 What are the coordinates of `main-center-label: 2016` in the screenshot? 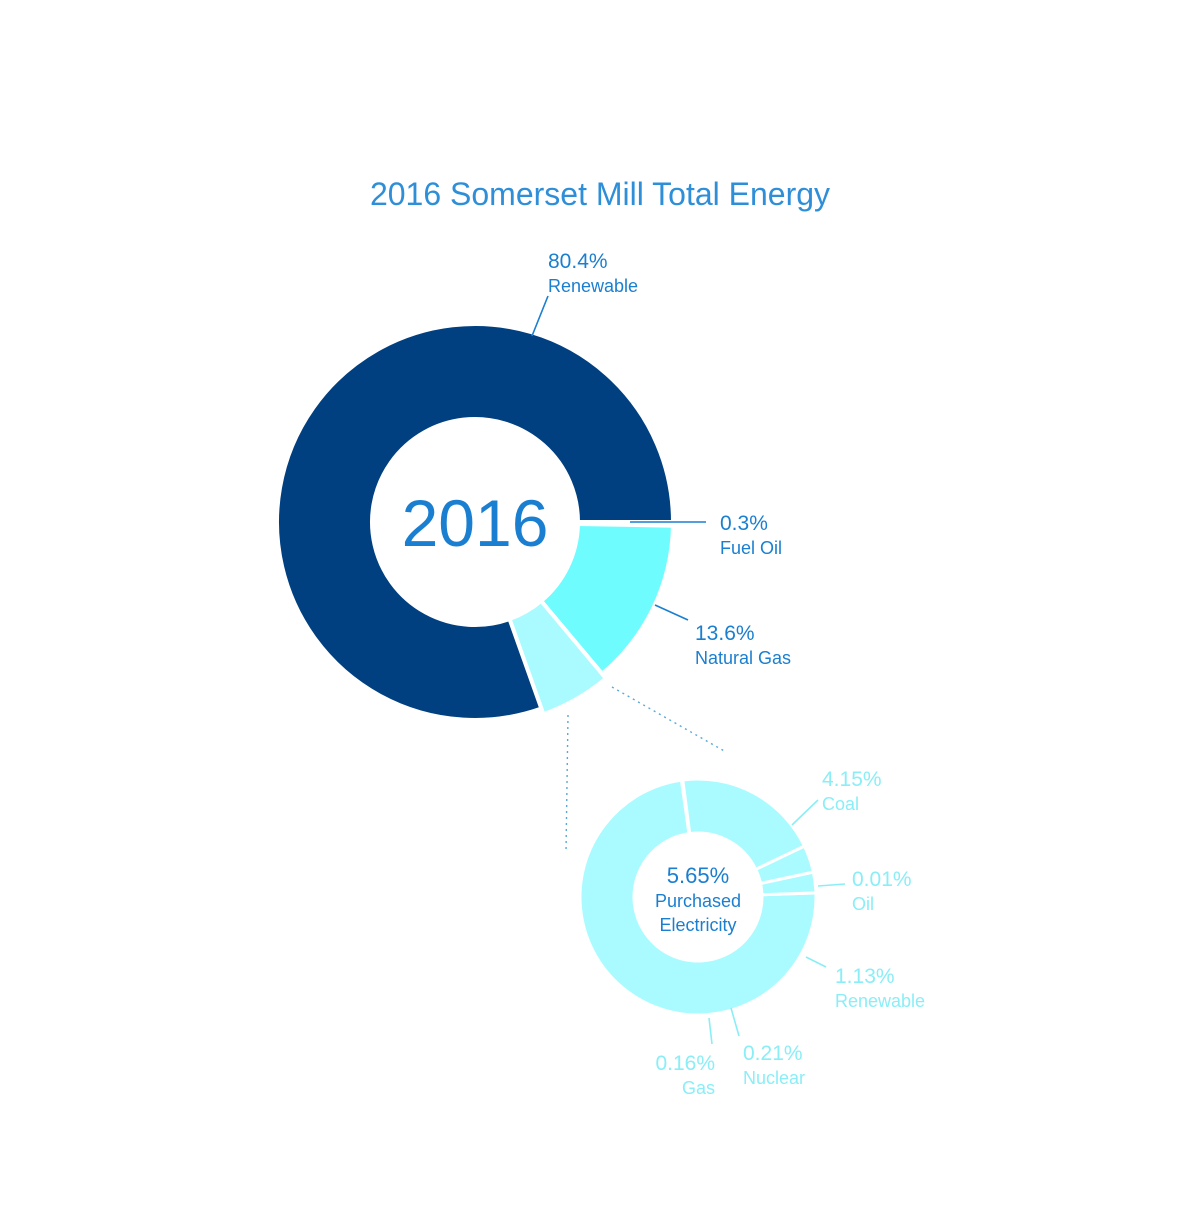 It's located at (475, 523).